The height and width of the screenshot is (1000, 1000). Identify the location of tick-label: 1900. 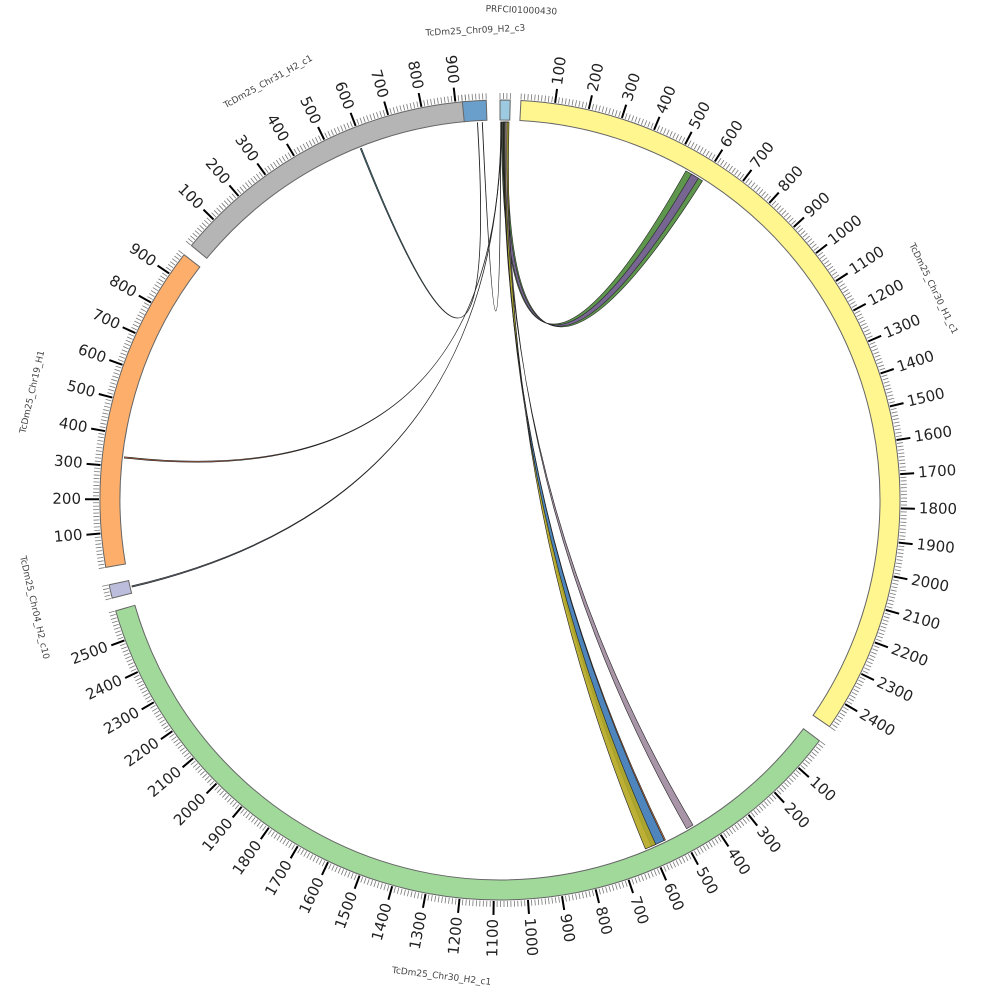
(936, 546).